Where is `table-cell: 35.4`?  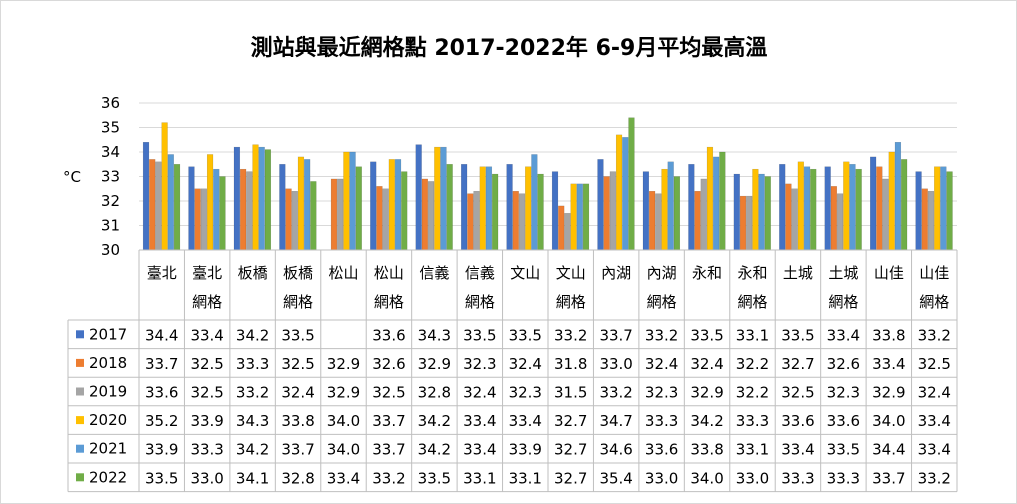 table-cell: 35.4 is located at coordinates (615, 478).